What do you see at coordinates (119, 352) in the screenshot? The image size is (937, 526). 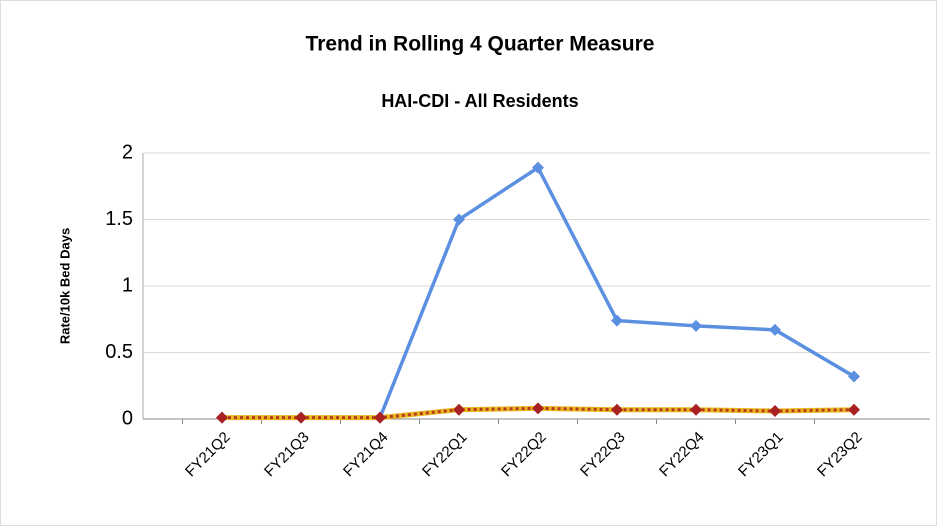 I see `y-tick-label: 0.5` at bounding box center [119, 352].